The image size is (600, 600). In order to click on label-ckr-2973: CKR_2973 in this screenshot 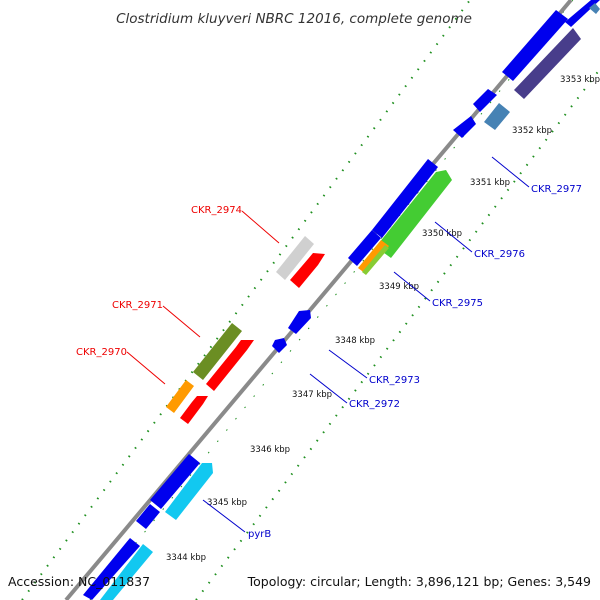, I will do `click(394, 380)`.